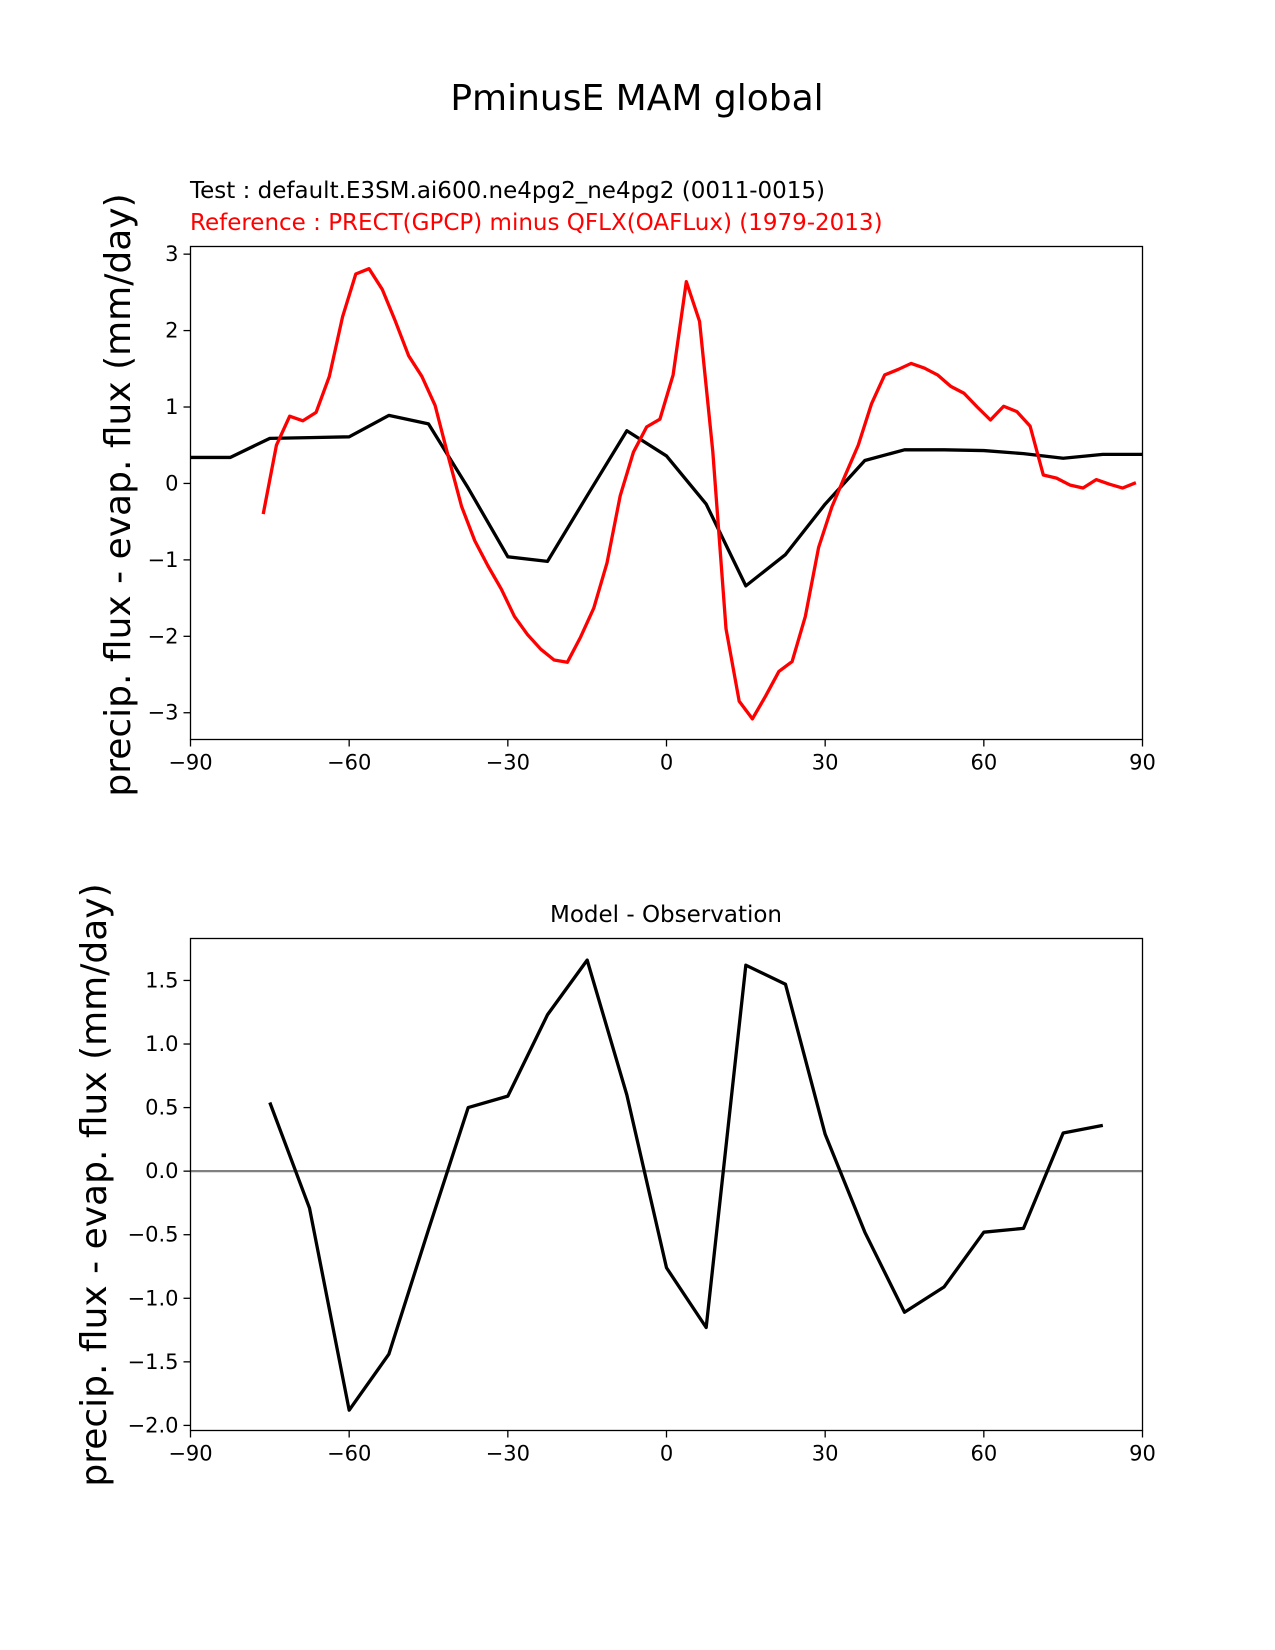  I want to click on bottom-title: Model - Observation, so click(666, 915).